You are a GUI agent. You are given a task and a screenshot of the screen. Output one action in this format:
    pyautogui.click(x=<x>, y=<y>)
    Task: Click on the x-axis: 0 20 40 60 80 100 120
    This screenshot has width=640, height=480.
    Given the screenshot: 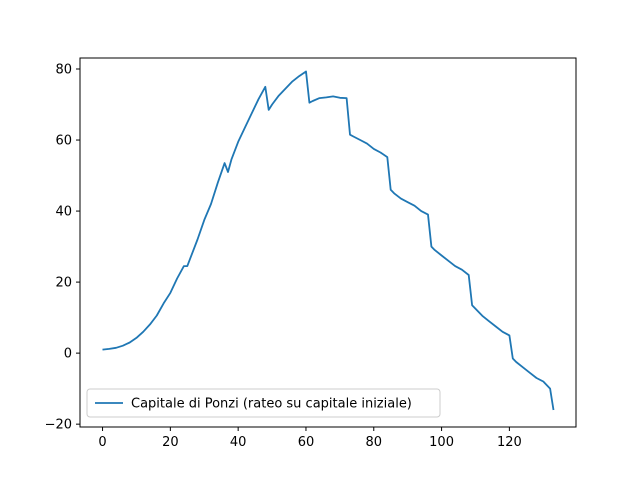 What is the action you would take?
    pyautogui.click(x=310, y=438)
    